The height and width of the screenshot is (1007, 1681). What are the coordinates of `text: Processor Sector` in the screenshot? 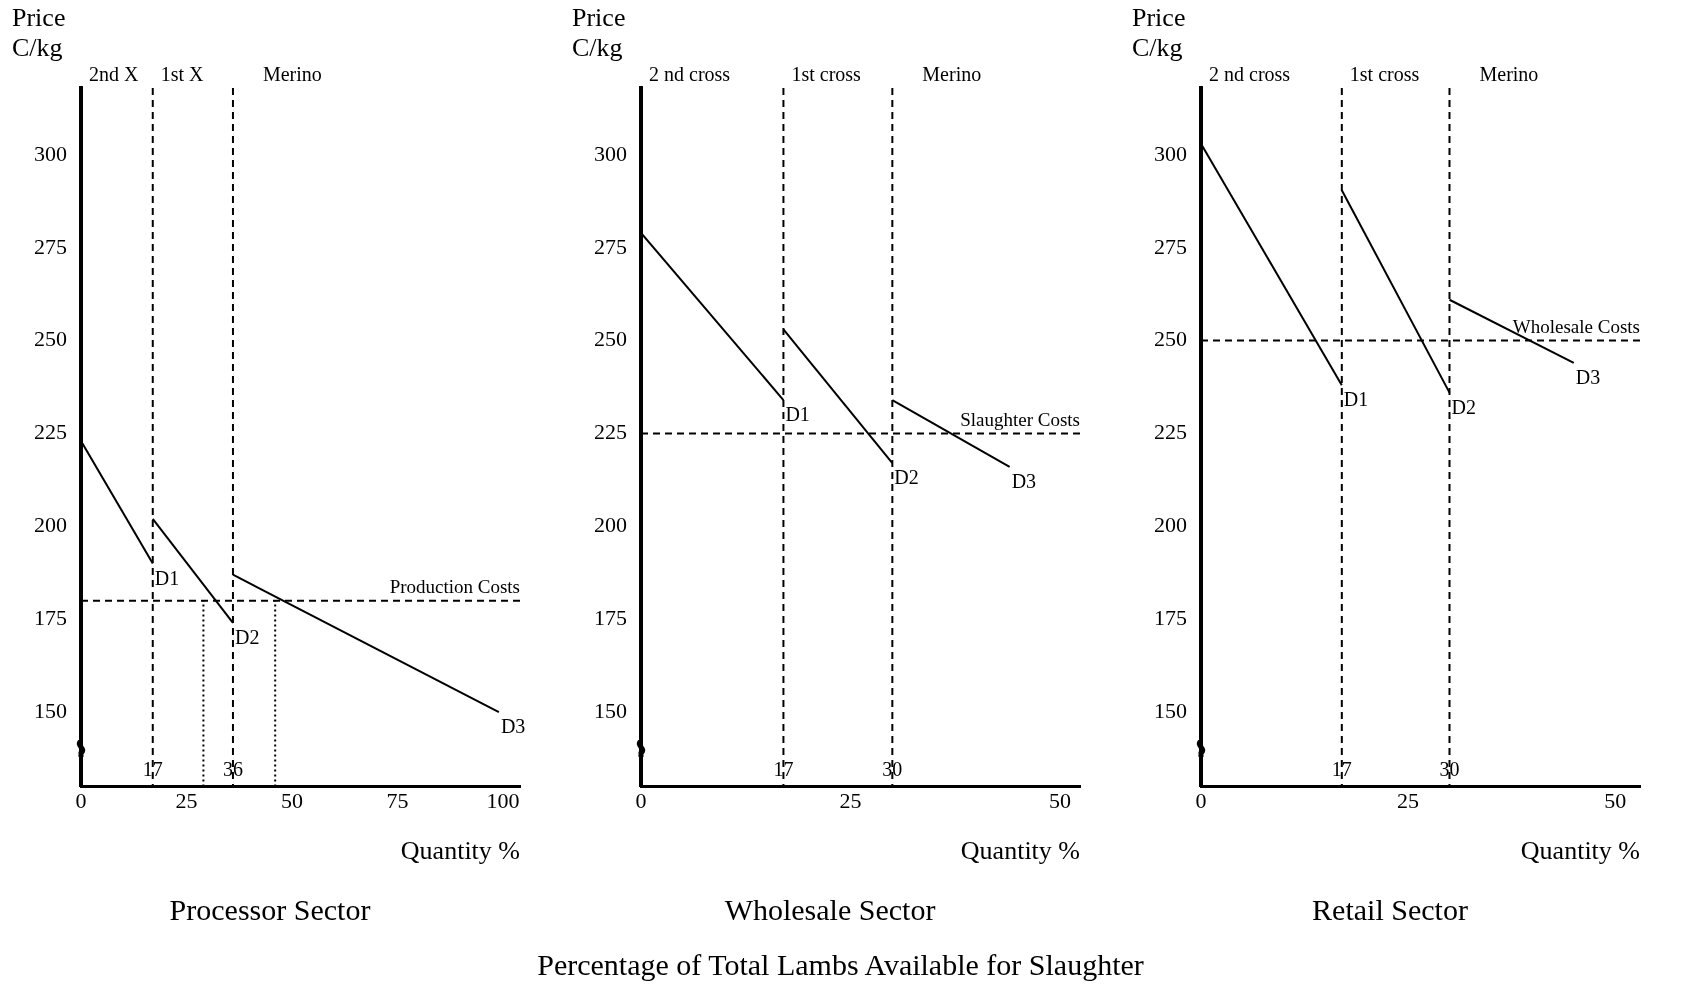 It's located at (270, 909).